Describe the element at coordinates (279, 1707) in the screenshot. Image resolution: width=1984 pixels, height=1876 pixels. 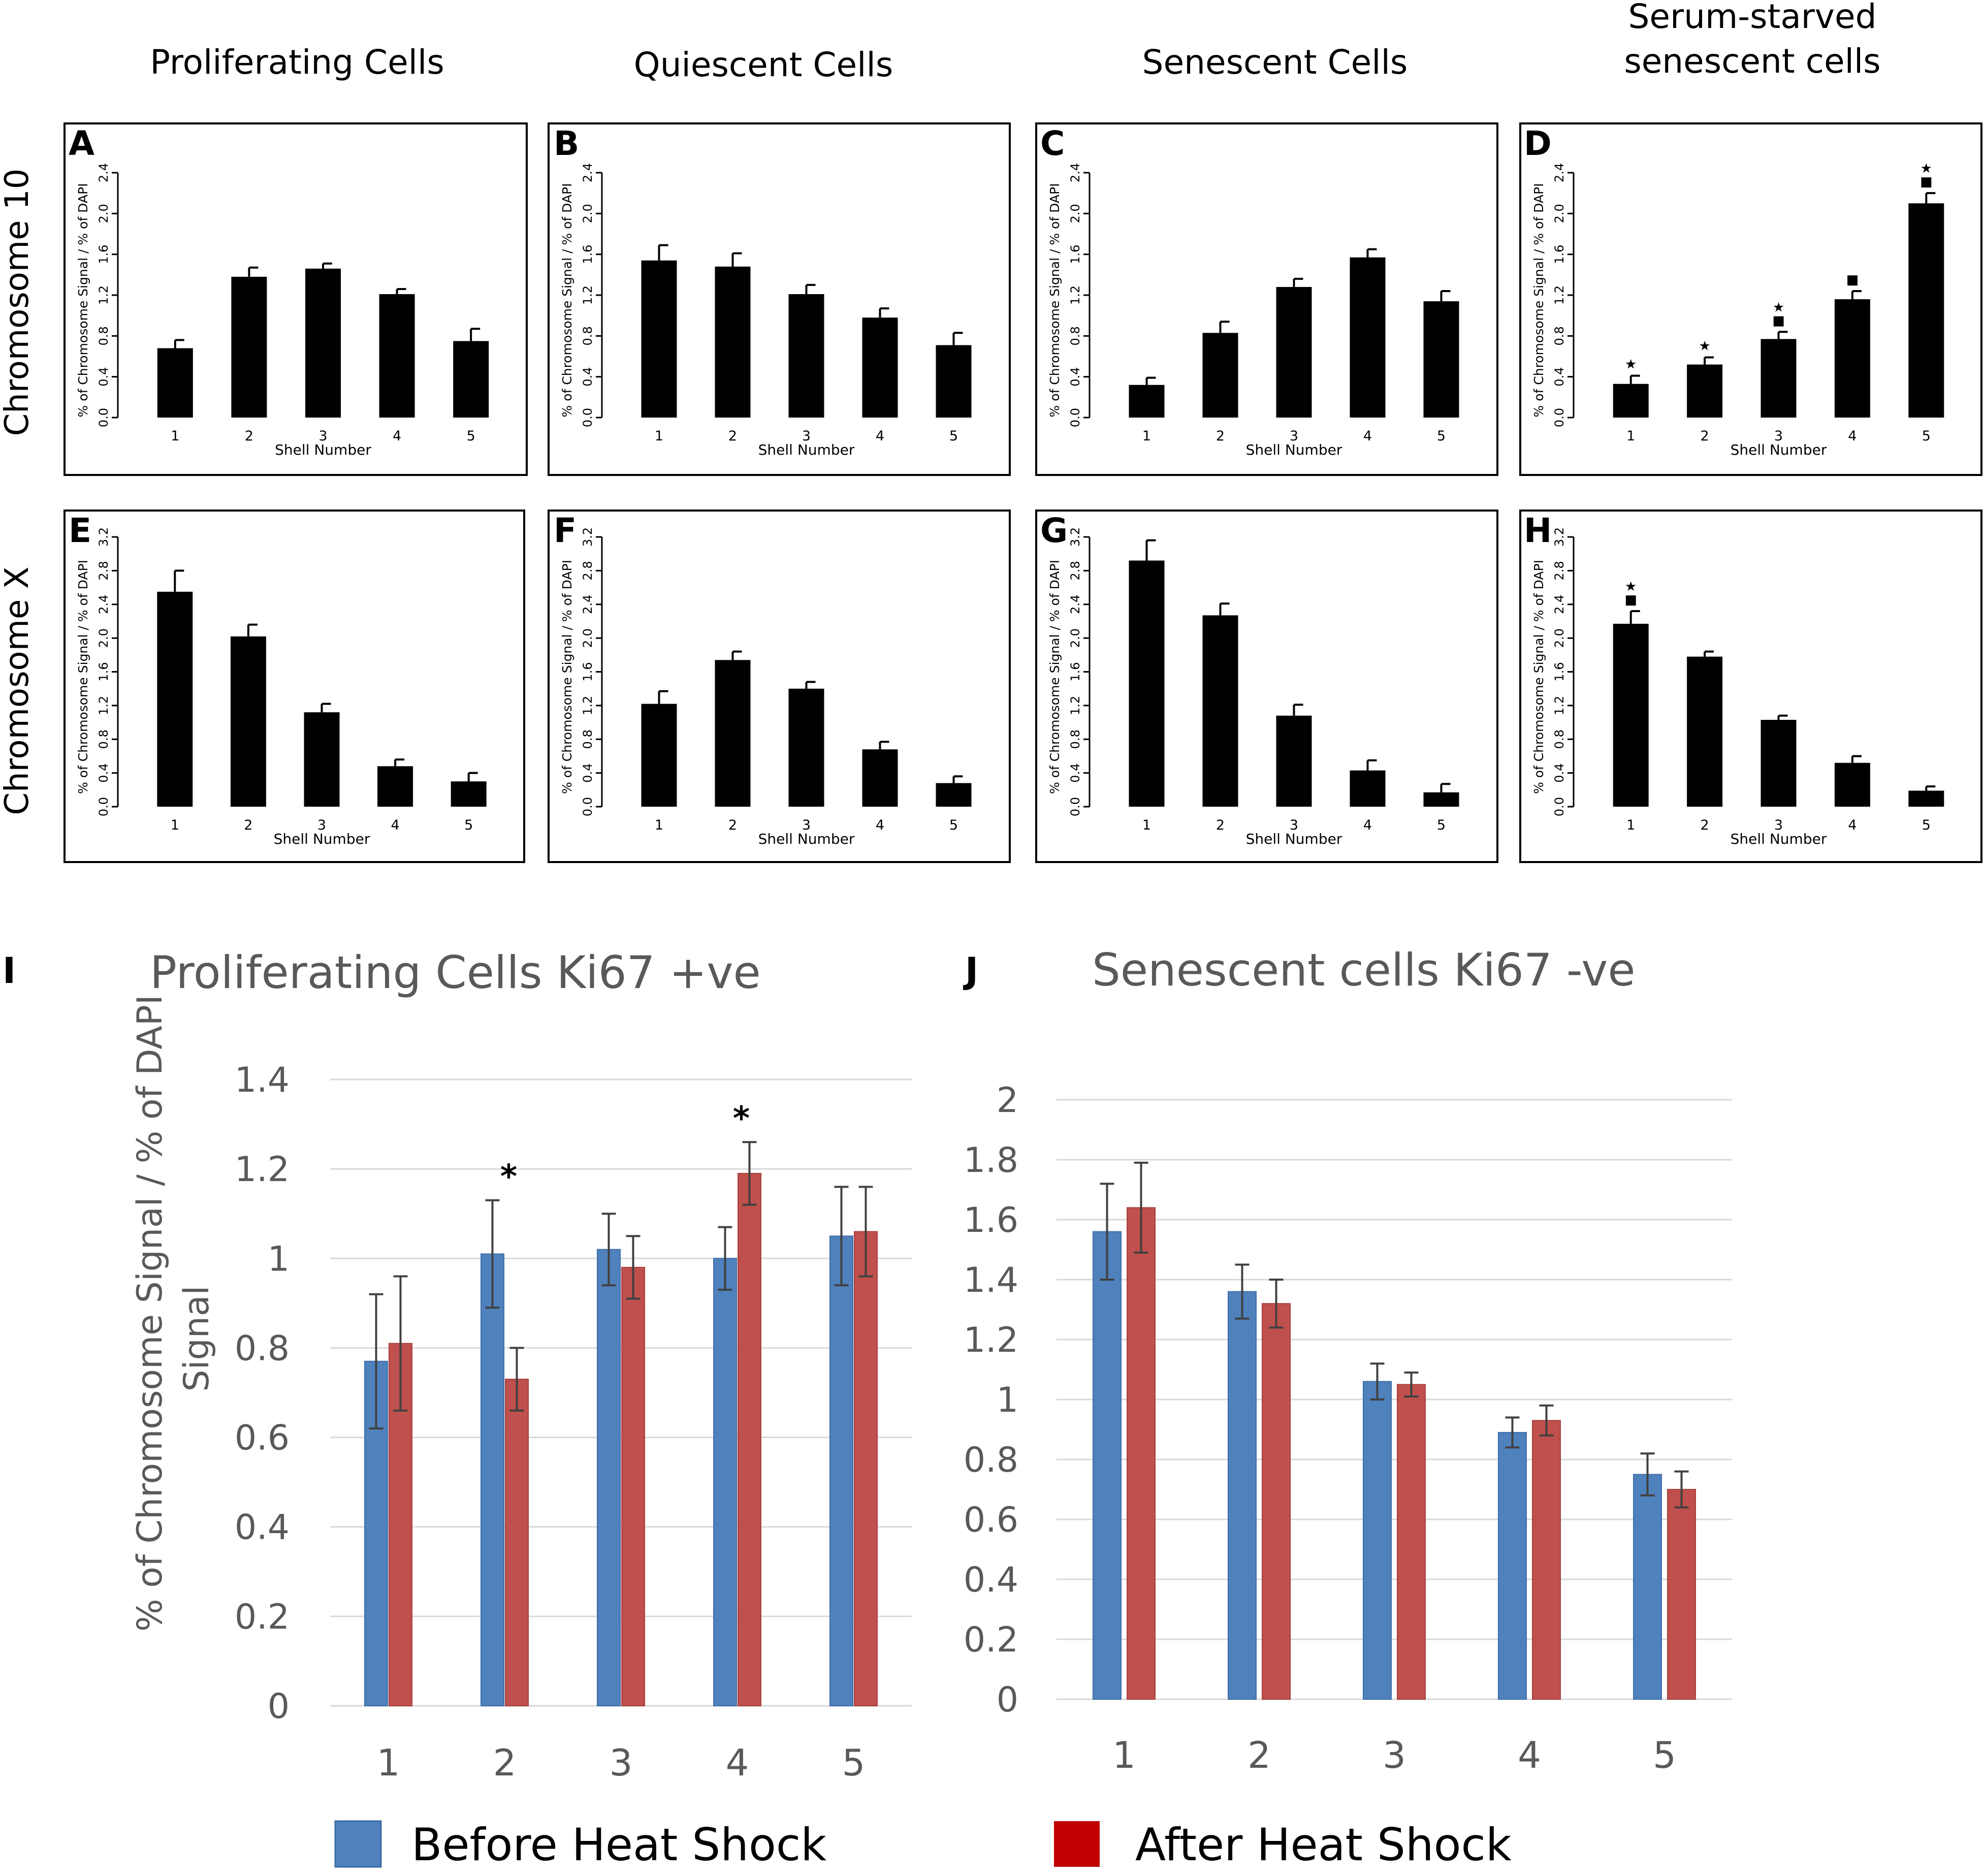
I see `y-tick-label: 0` at that location.